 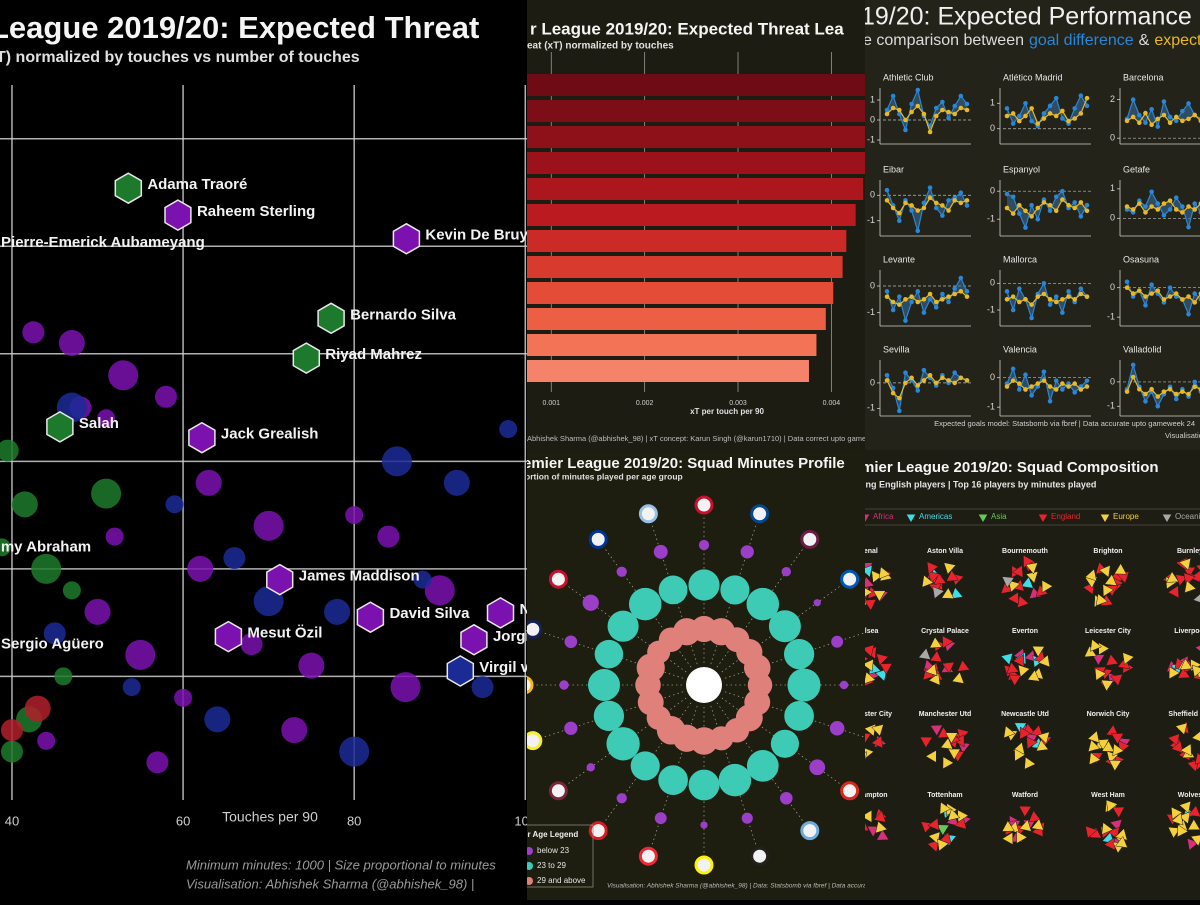 I want to click on subtitle-part: &, so click(x=1144, y=40).